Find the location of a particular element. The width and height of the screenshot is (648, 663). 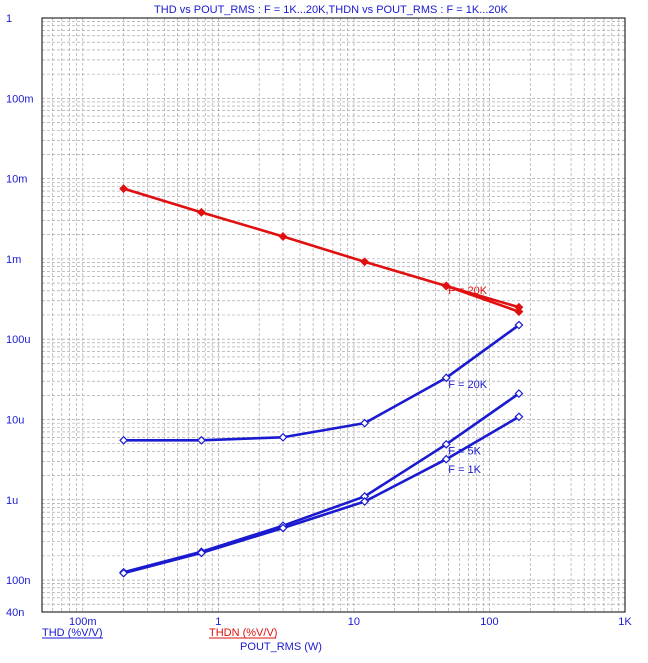

x-tick-label: 100m is located at coordinates (83, 622).